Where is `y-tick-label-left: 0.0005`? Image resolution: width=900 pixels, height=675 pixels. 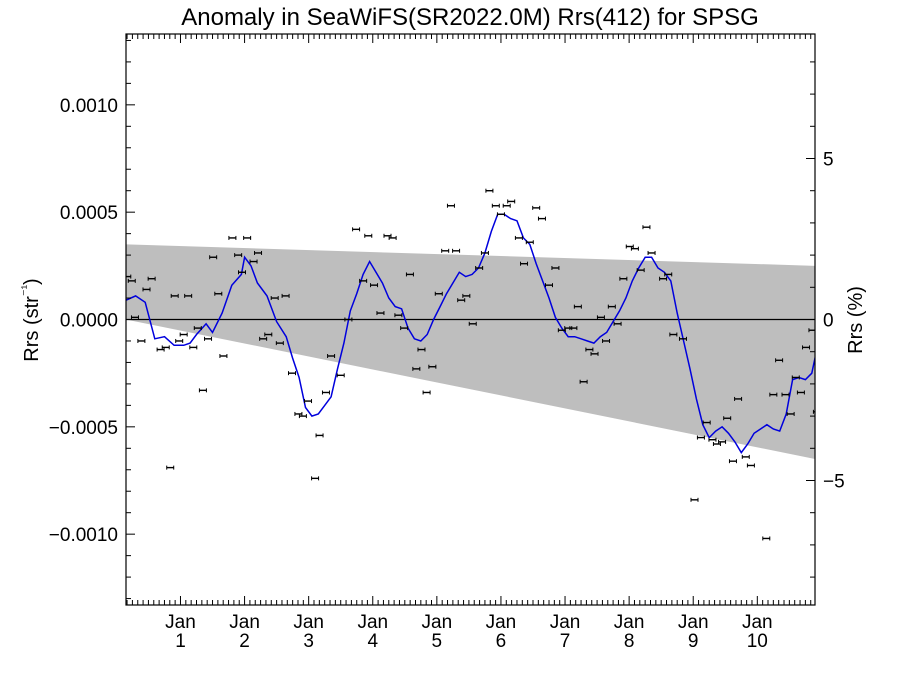
y-tick-label-left: 0.0005 is located at coordinates (89, 213).